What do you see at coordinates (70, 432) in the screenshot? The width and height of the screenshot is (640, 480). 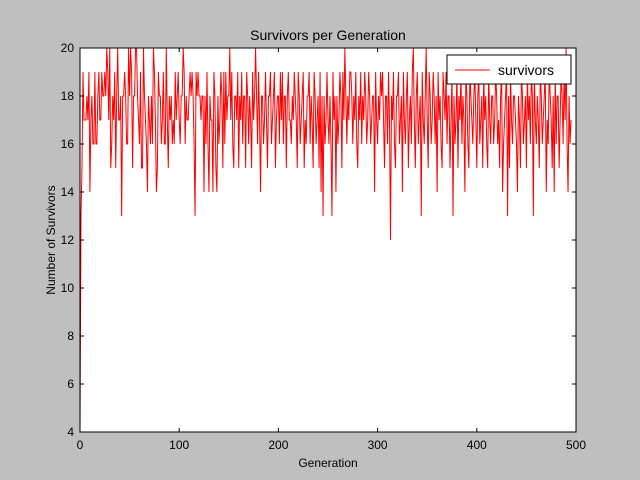 I see `y-tick-label: 4` at bounding box center [70, 432].